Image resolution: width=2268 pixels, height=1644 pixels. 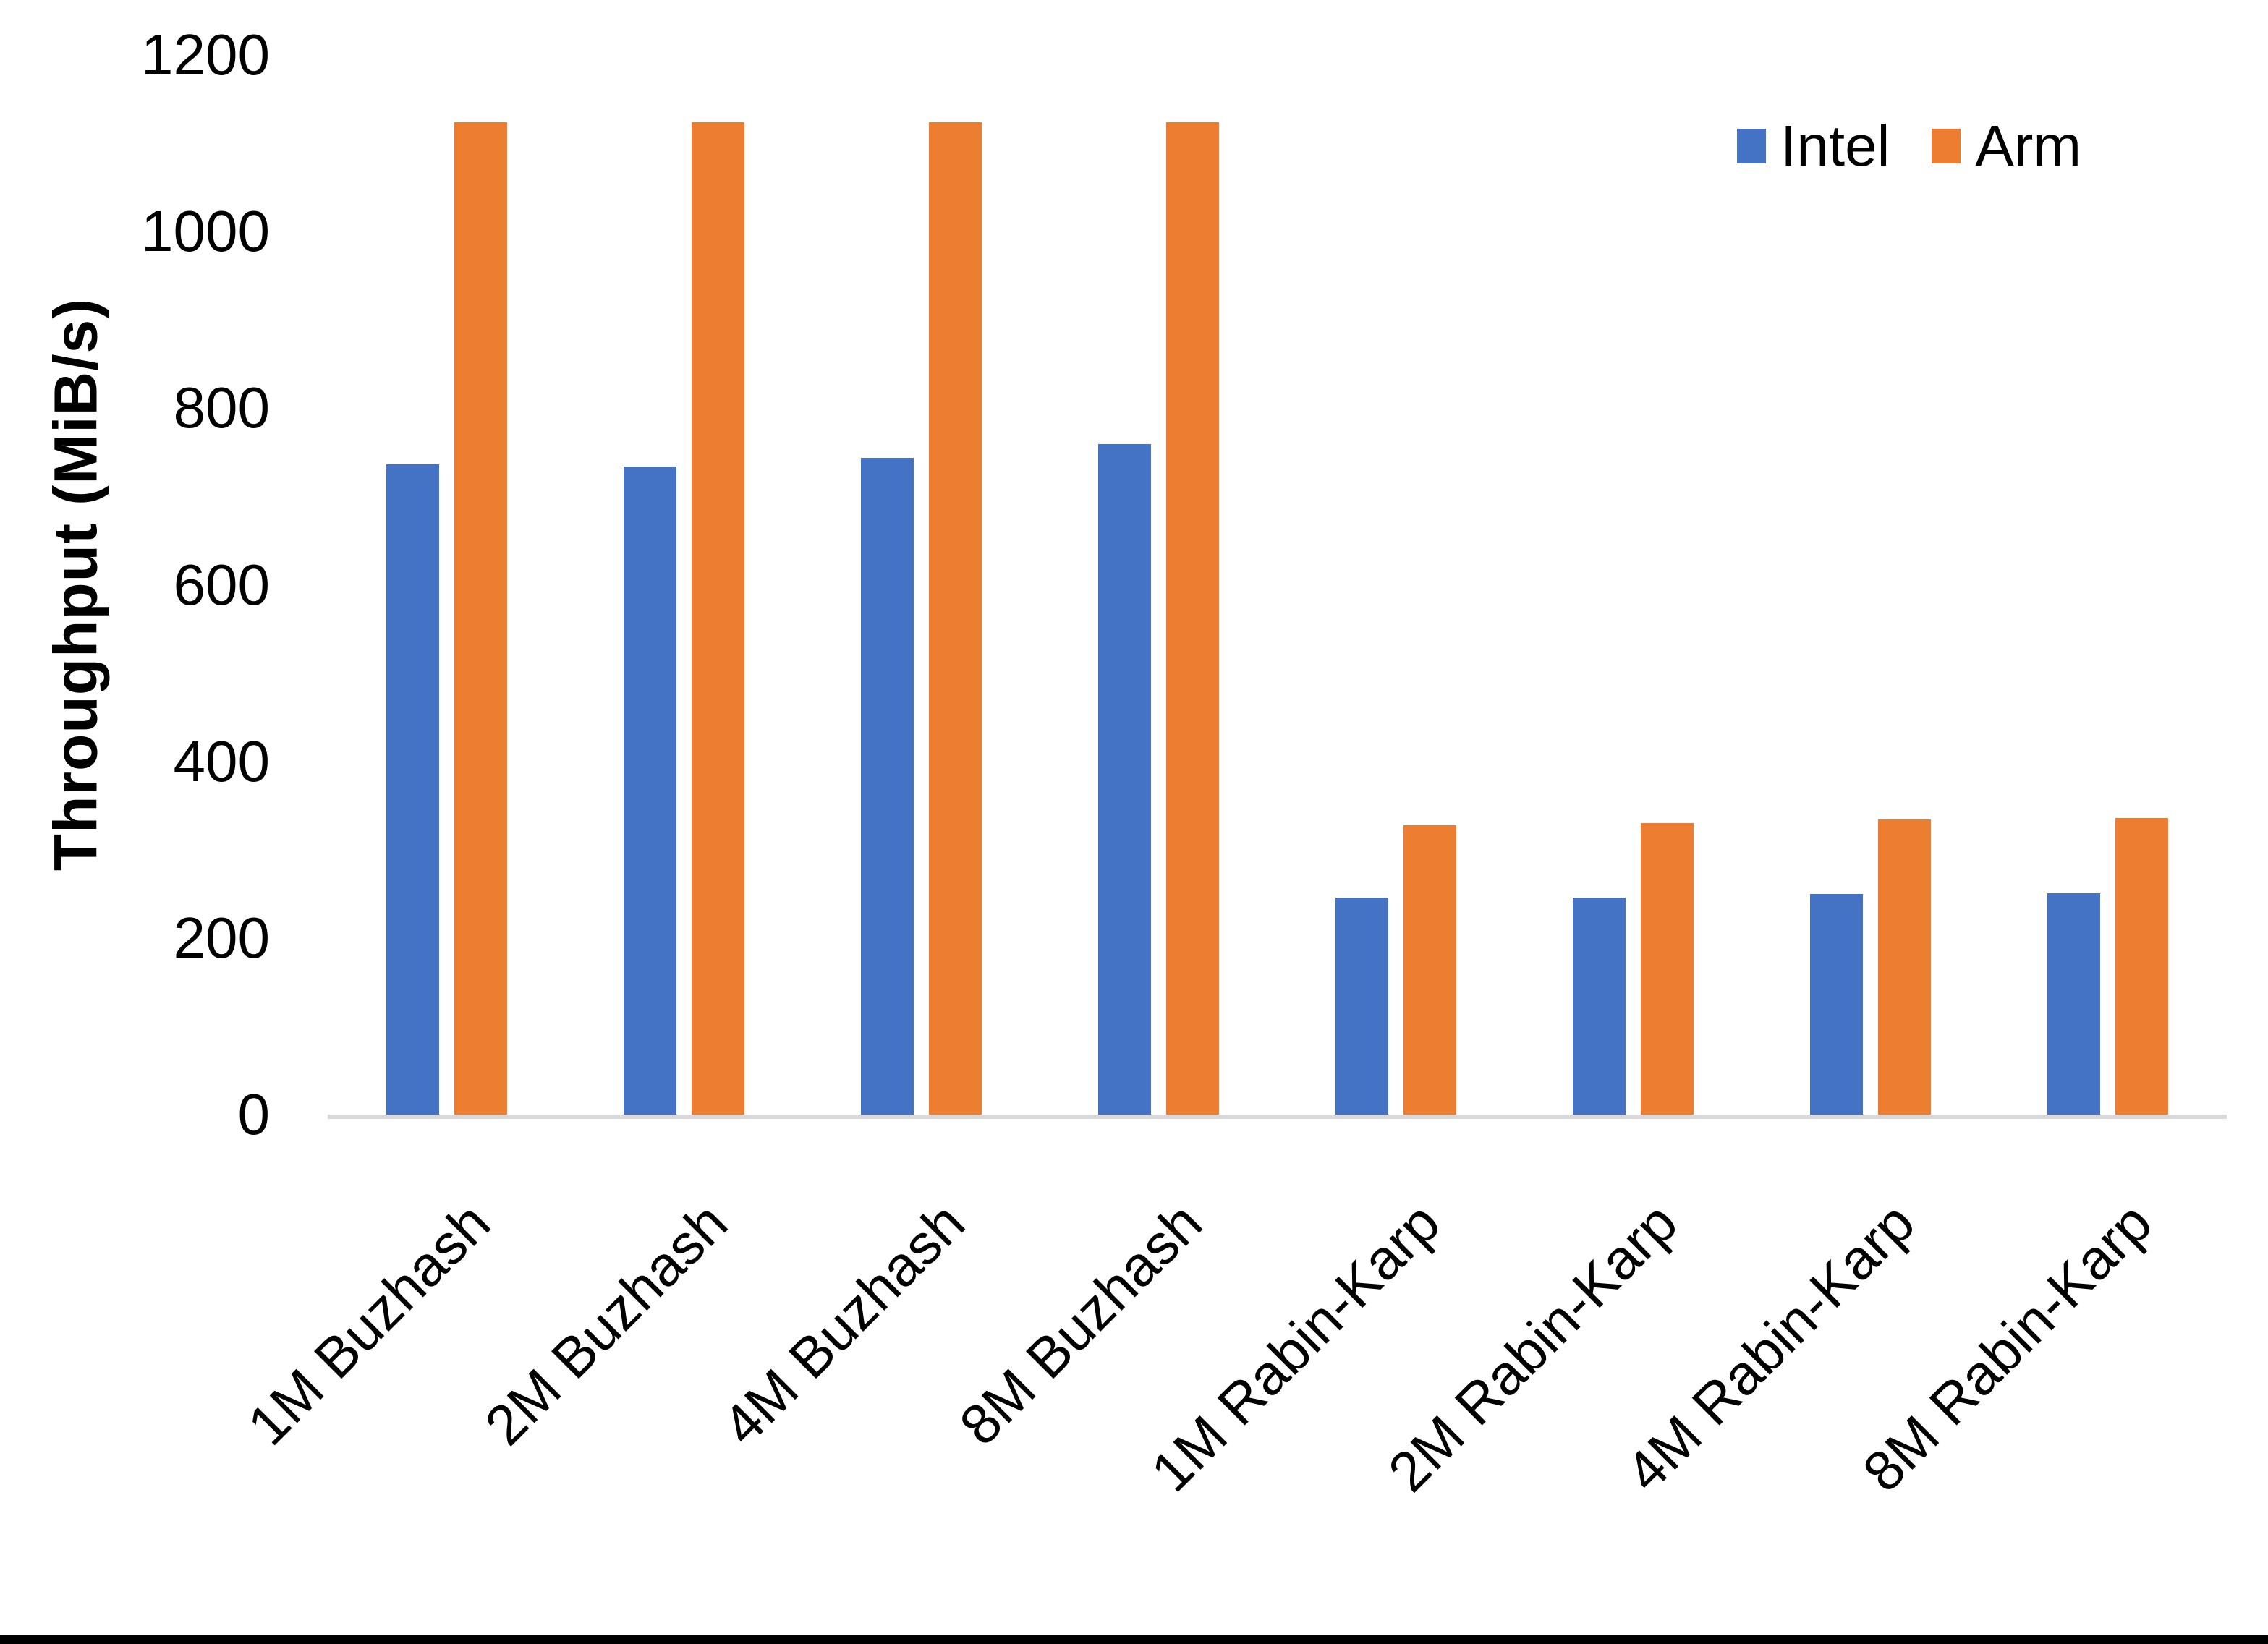 I want to click on legend-label-intel: Intel, so click(x=1835, y=146).